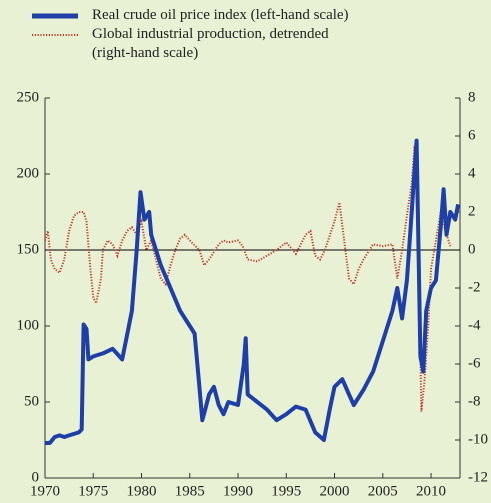  I want to click on y2-tick-label: -2, so click(474, 287).